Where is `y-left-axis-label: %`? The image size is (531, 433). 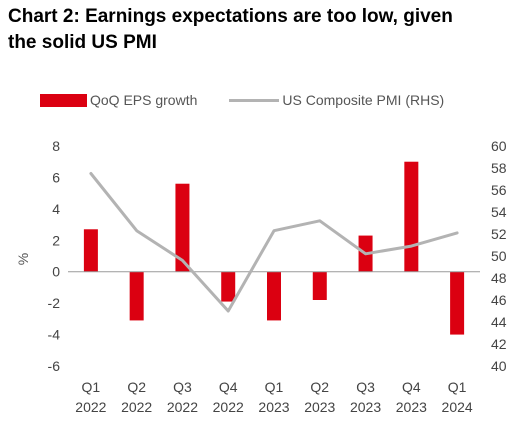
y-left-axis-label: % is located at coordinates (23, 259).